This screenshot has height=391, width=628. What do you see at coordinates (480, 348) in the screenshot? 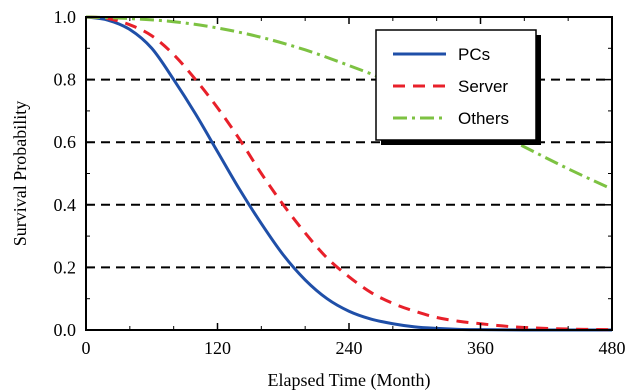
I see `x-tick-label: 360` at bounding box center [480, 348].